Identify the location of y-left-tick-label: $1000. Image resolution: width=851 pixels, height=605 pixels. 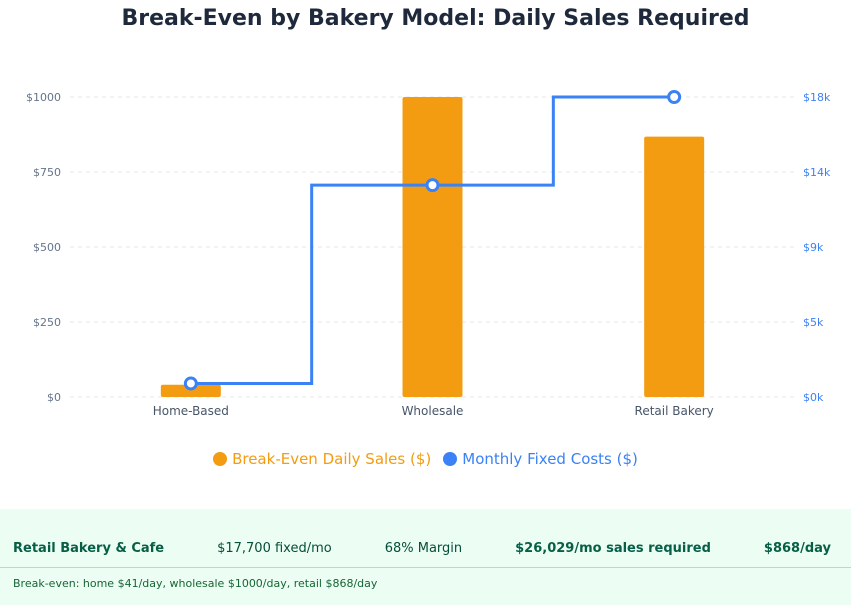
(43, 97).